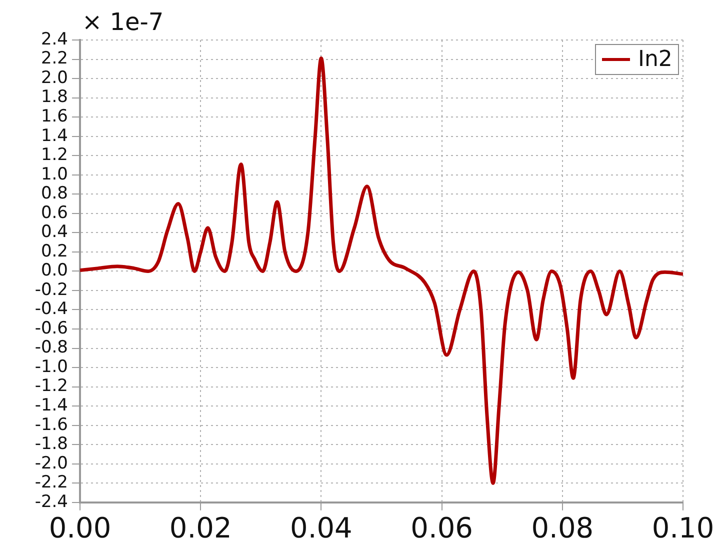 The image size is (719, 550). What do you see at coordinates (51, 348) in the screenshot?
I see `y-tick-label: -0.8` at bounding box center [51, 348].